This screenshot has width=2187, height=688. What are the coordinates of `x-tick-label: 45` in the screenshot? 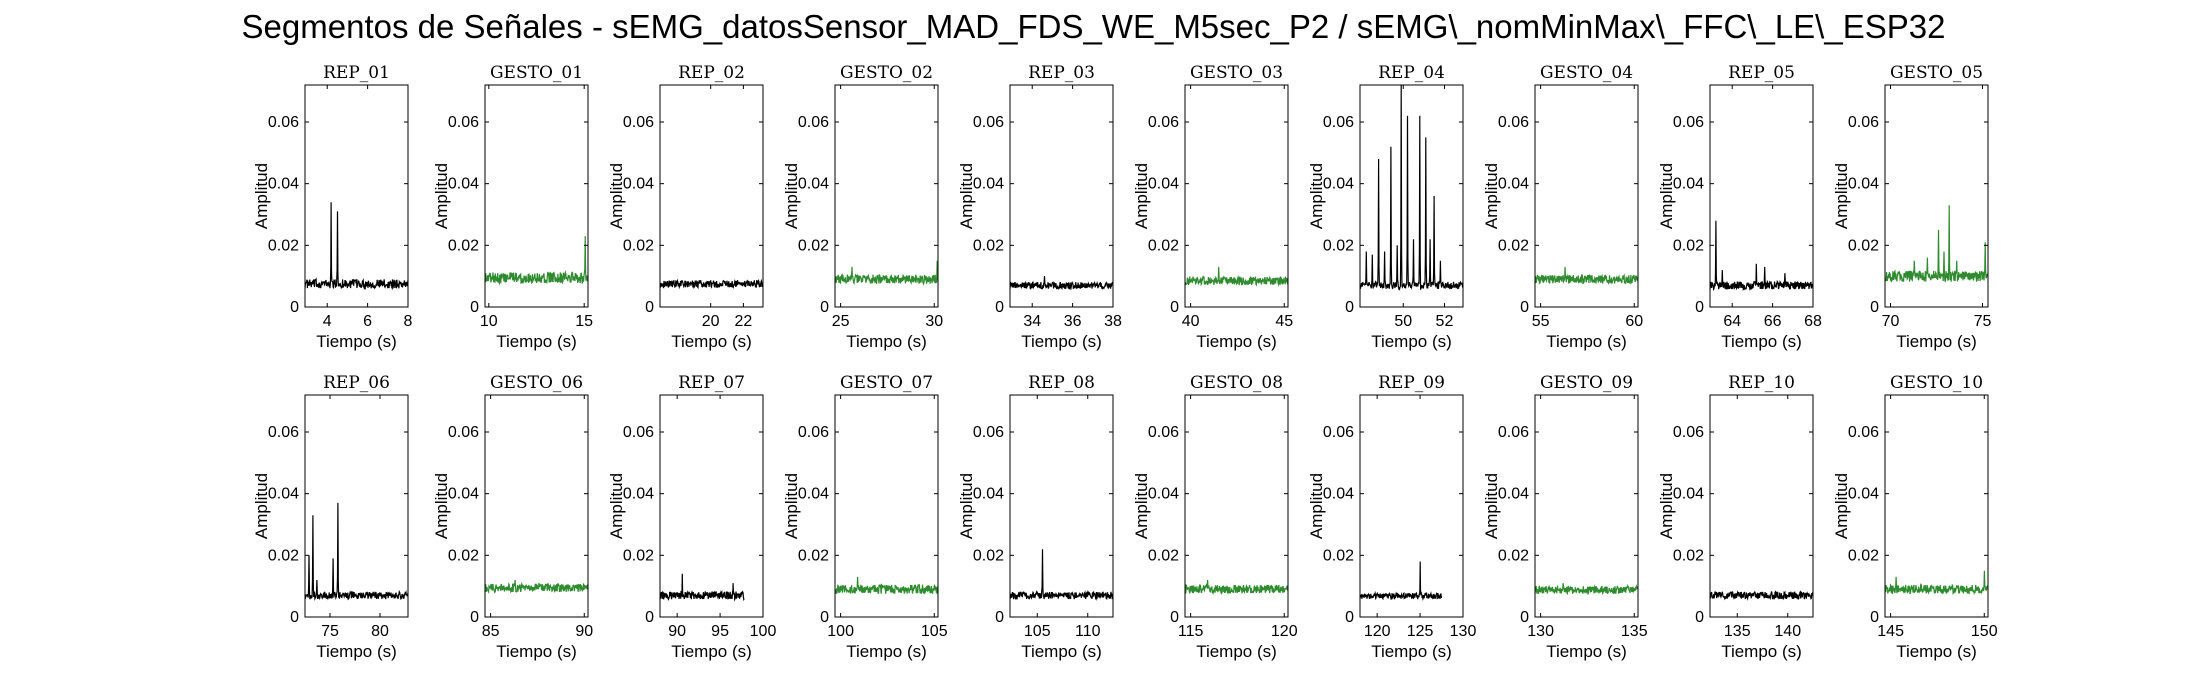 It's located at (1284, 321).